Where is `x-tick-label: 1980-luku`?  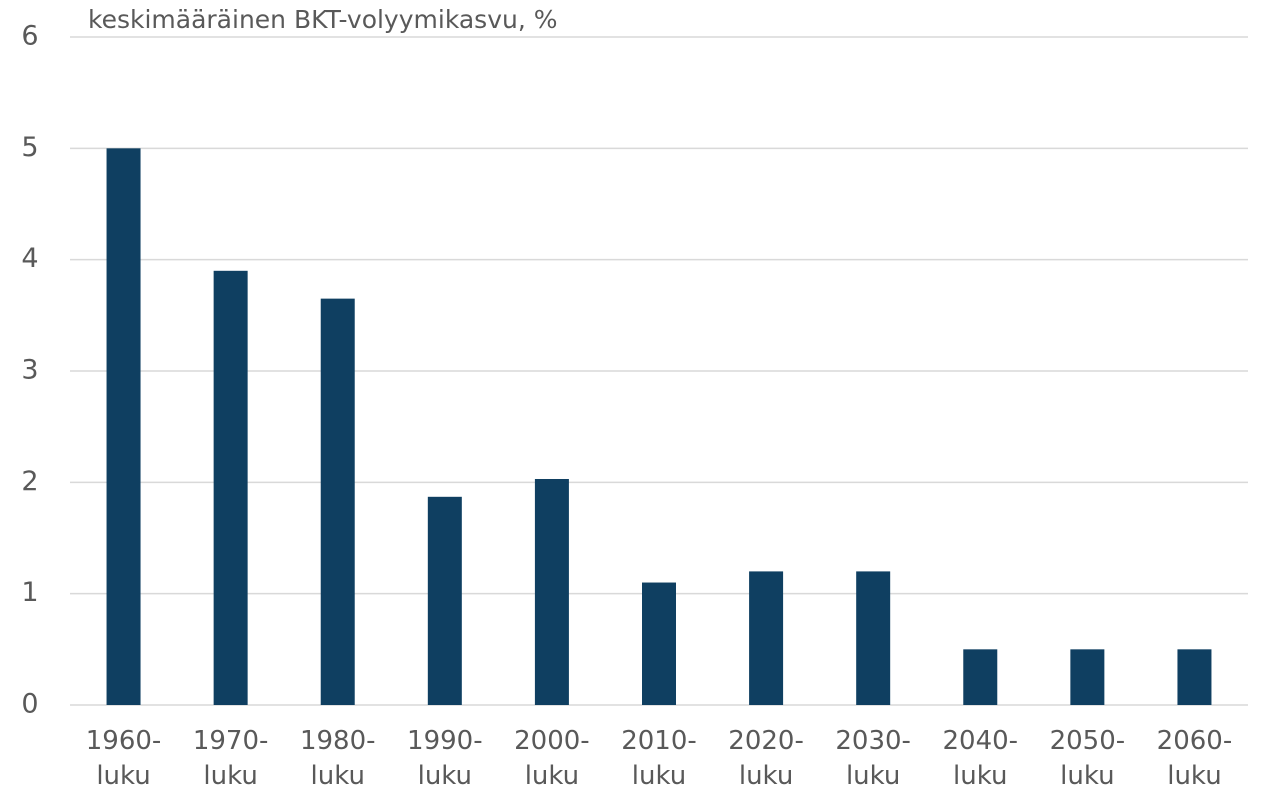
x-tick-label: 1980-luku is located at coordinates (337, 758).